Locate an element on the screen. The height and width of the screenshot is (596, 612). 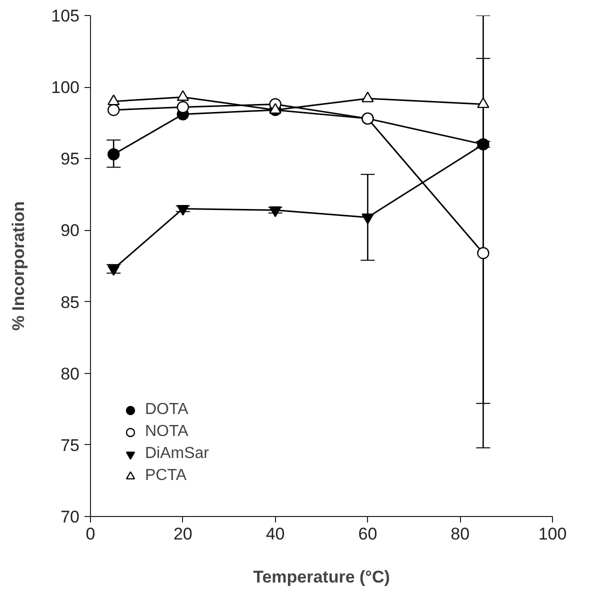
legend-label: NOTA is located at coordinates (166, 432).